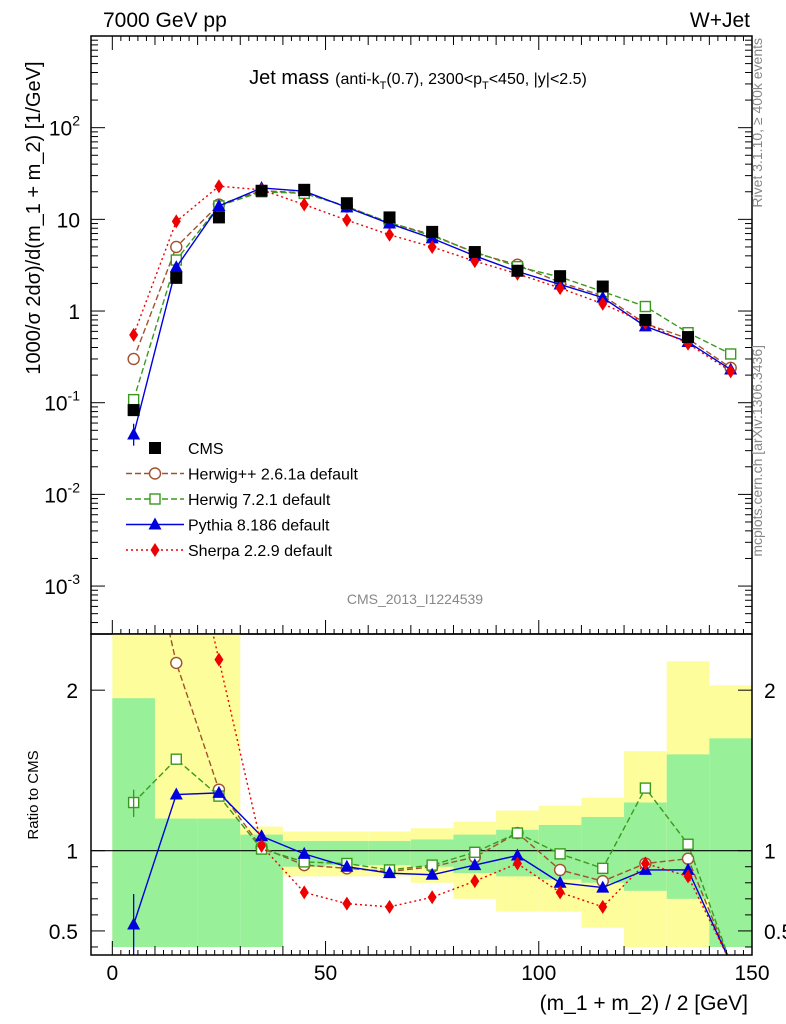  What do you see at coordinates (62, 585) in the screenshot?
I see `y-tick-label: 10⁻³` at bounding box center [62, 585].